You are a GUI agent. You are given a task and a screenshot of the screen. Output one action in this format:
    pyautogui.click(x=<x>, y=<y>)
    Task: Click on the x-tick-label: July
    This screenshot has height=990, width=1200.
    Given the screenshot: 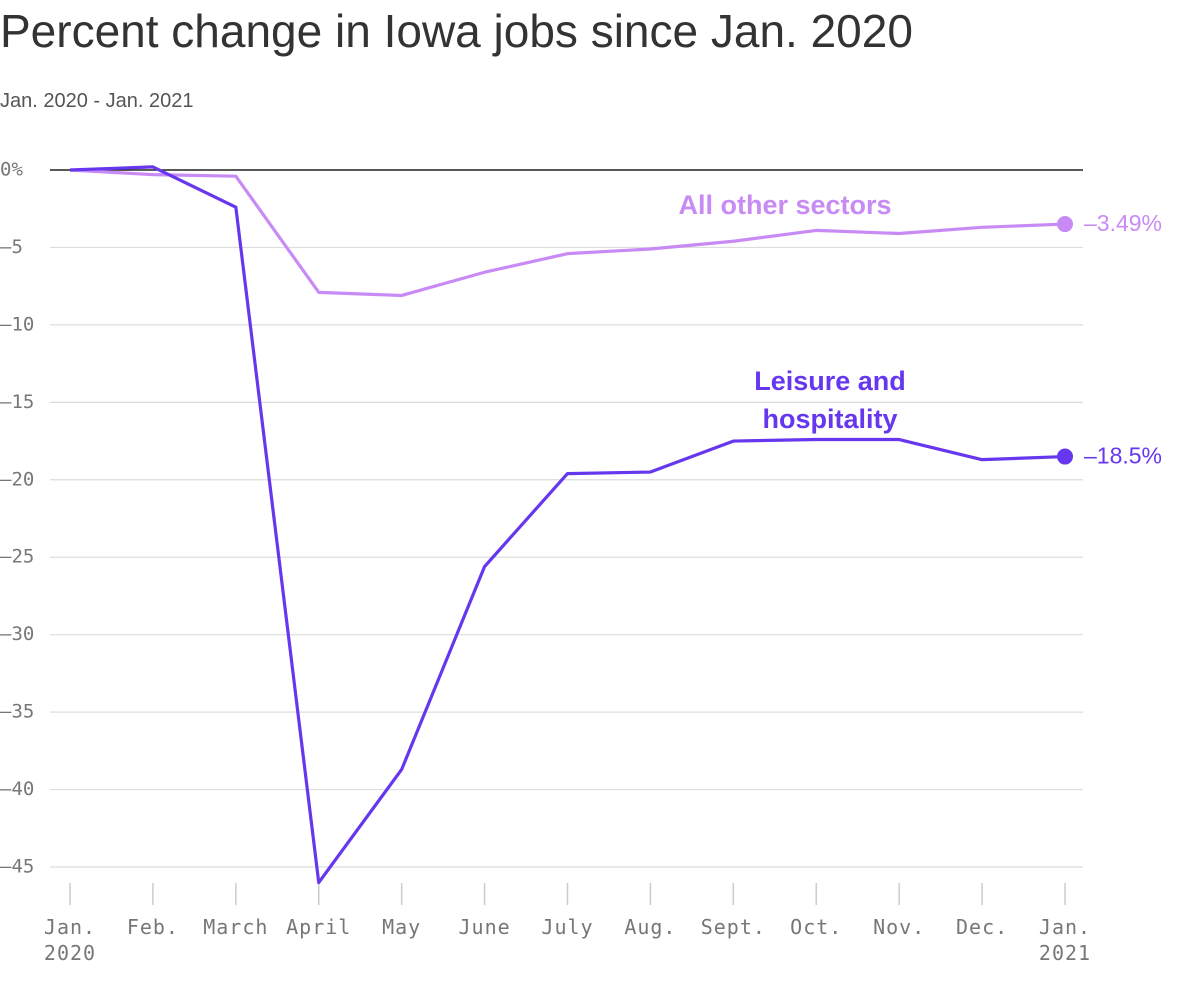 What is the action you would take?
    pyautogui.click(x=567, y=927)
    